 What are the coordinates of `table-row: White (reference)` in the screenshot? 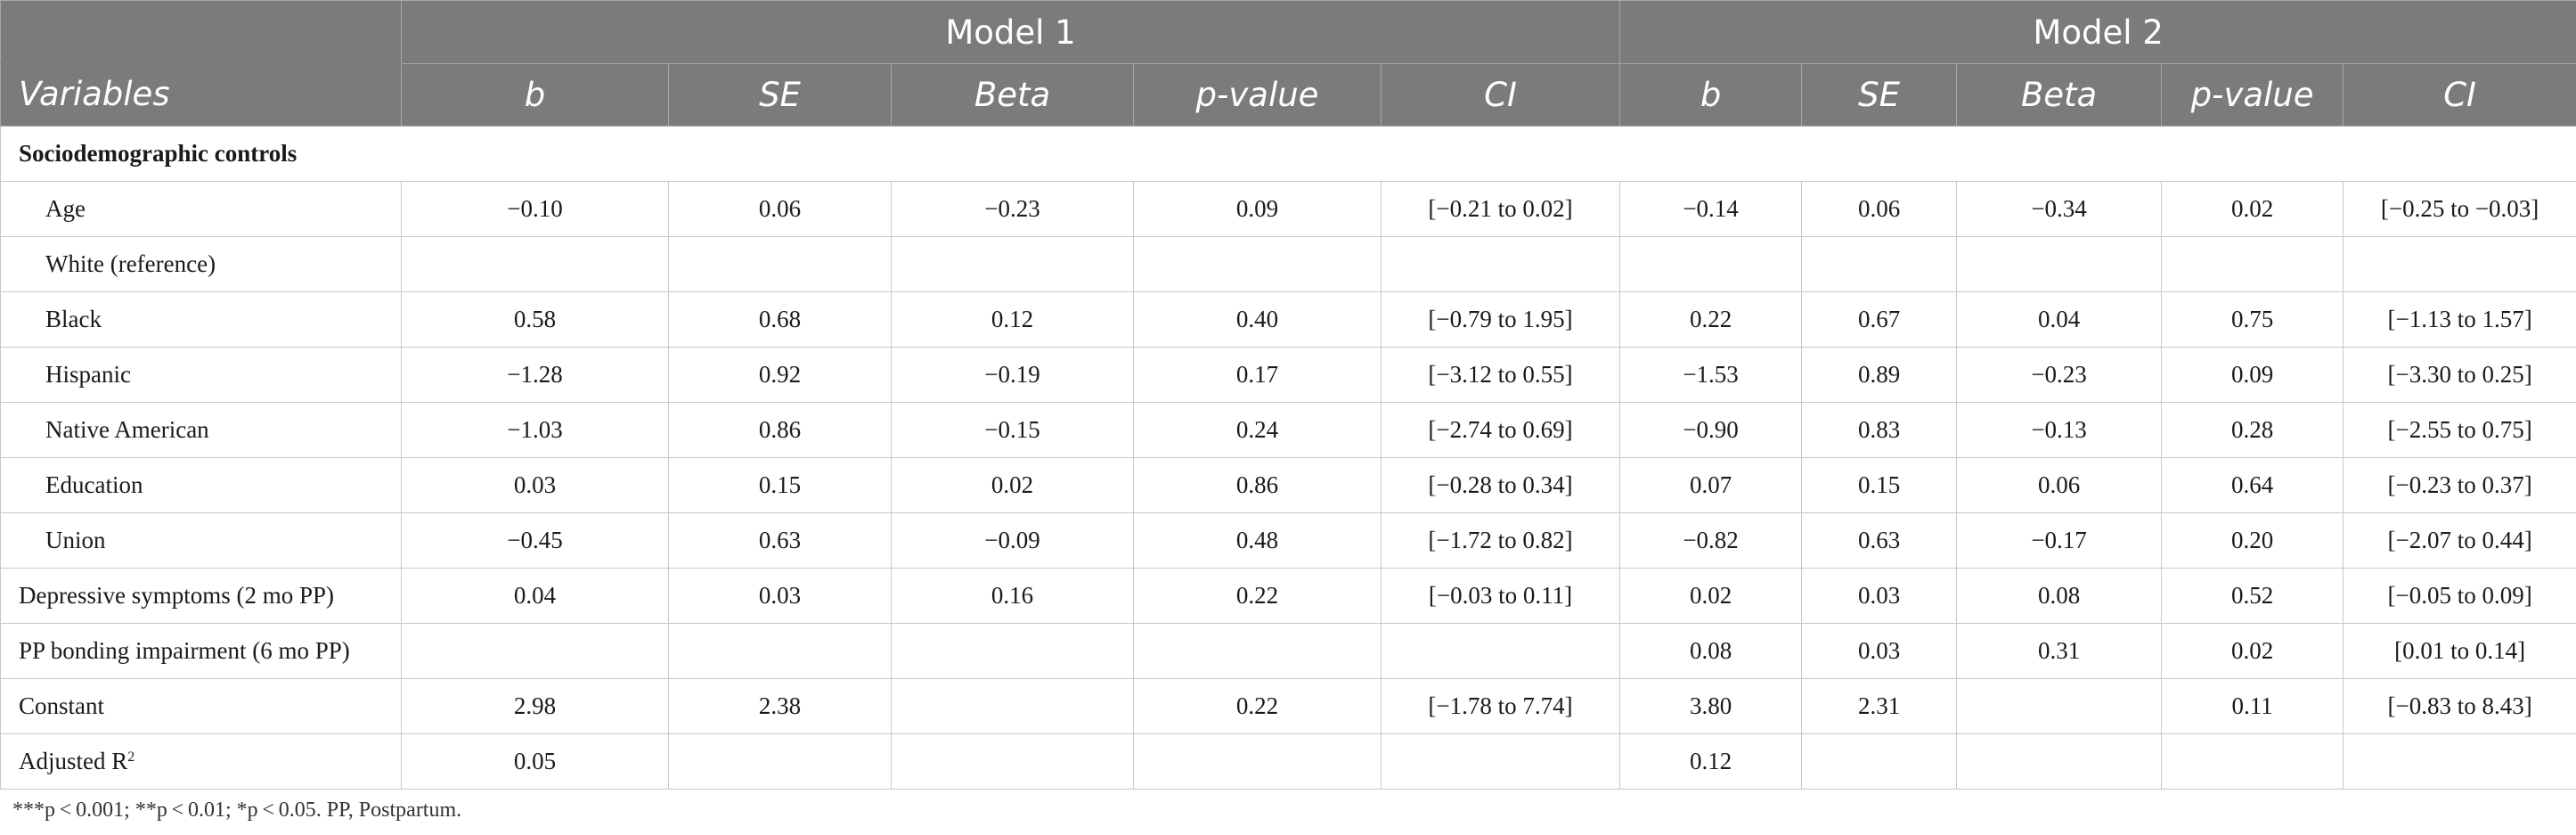 It's located at (1288, 264).